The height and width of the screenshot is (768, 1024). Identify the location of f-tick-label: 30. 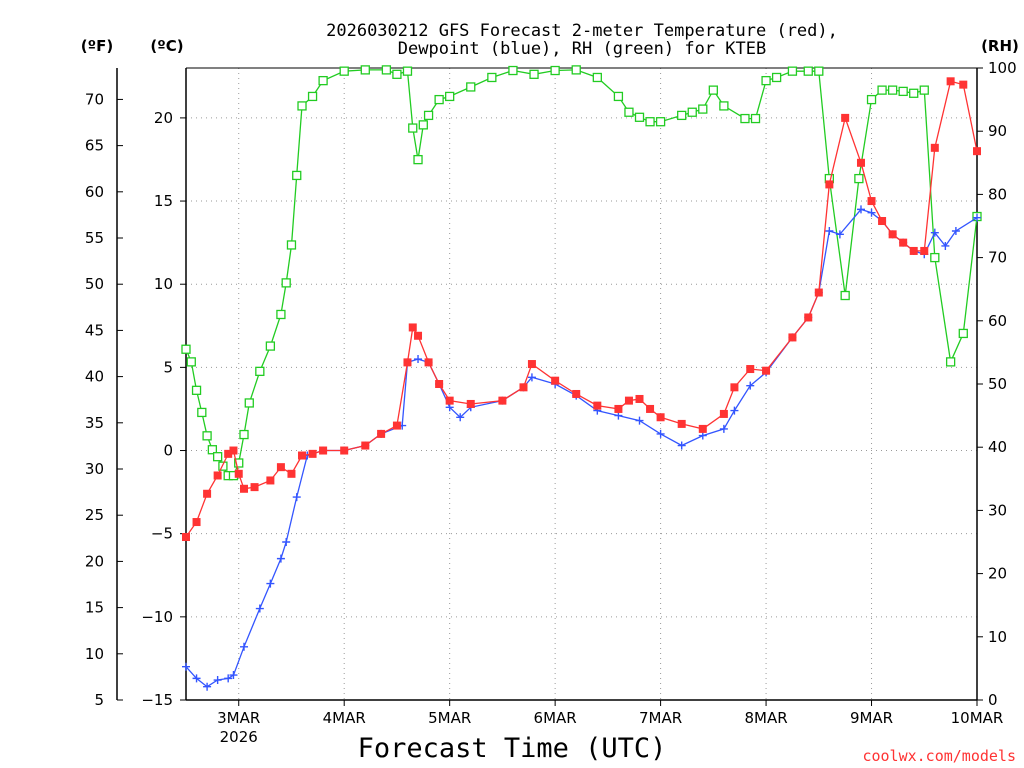
(94, 469).